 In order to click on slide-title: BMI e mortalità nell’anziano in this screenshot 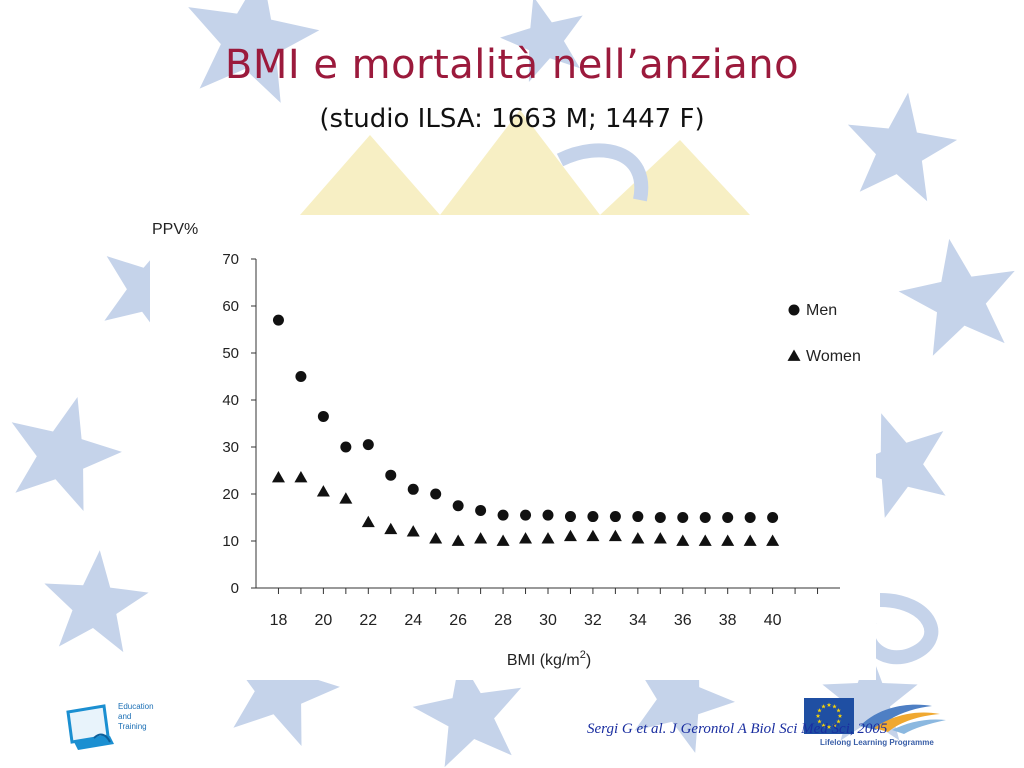, I will do `click(512, 65)`.